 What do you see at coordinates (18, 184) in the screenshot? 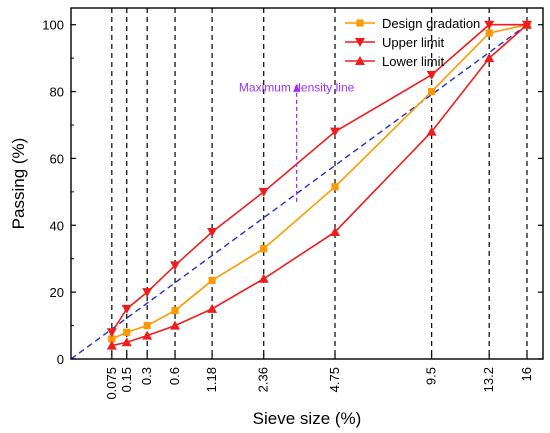
I see `y-axis-title: Passing (%)` at bounding box center [18, 184].